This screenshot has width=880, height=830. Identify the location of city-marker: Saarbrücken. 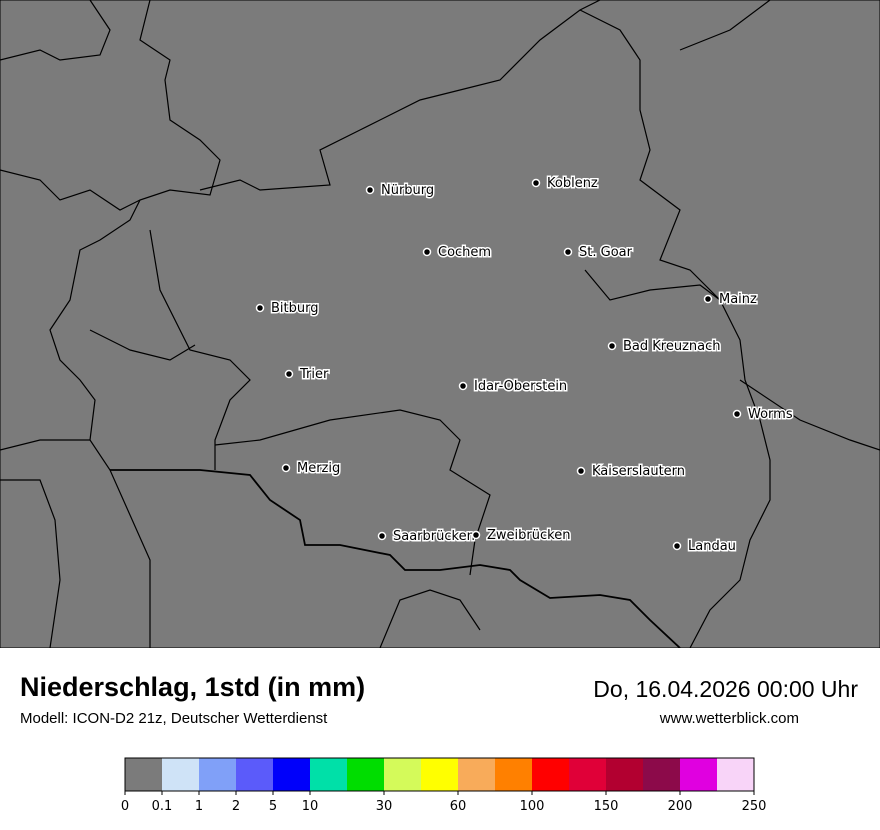
(426, 537).